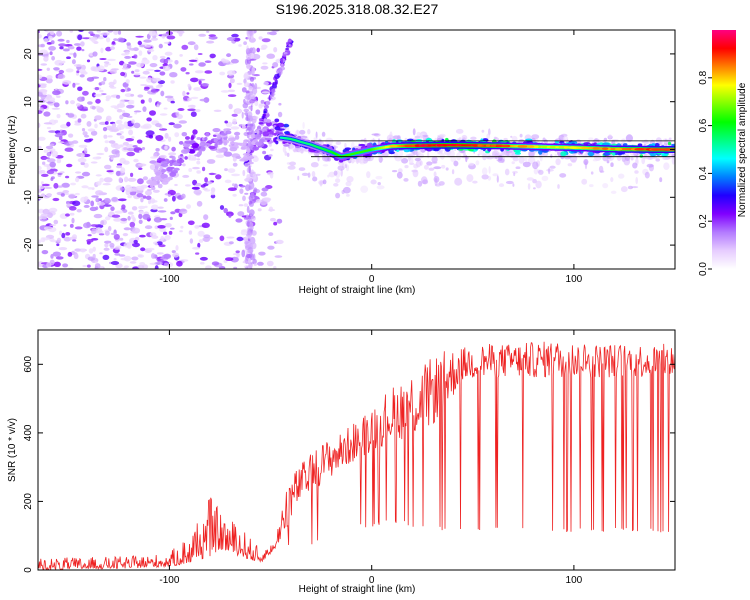 The height and width of the screenshot is (600, 750). Describe the element at coordinates (703, 125) in the screenshot. I see `colorbar-tick-label: 0.6` at that location.